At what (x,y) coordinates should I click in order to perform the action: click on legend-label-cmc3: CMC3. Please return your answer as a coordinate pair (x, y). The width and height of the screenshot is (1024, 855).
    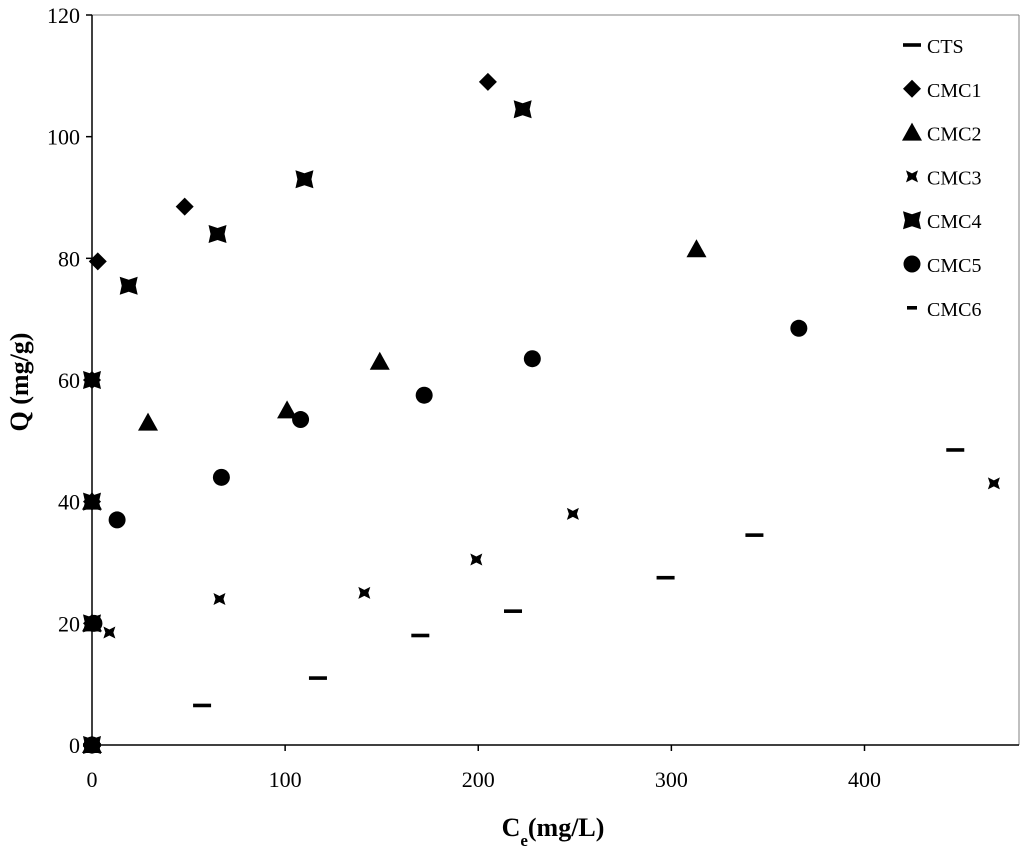
    Looking at the image, I should click on (954, 178).